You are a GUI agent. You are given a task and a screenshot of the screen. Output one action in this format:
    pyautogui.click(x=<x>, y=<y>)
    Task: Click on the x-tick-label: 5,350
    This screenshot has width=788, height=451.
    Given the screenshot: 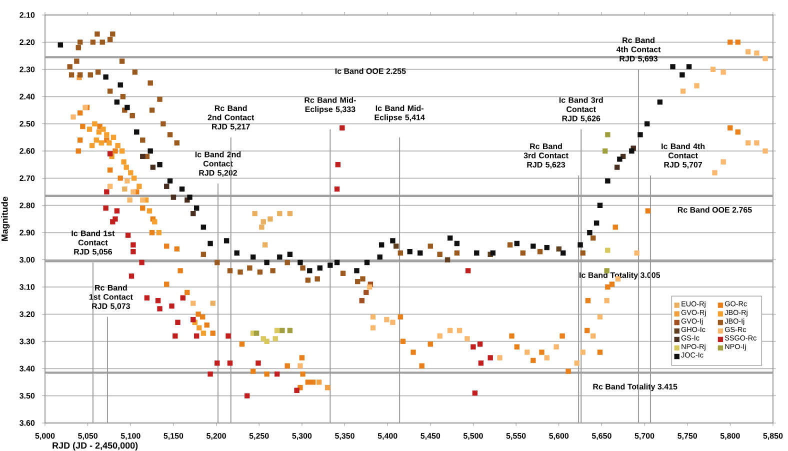 What is the action you would take?
    pyautogui.click(x=344, y=436)
    